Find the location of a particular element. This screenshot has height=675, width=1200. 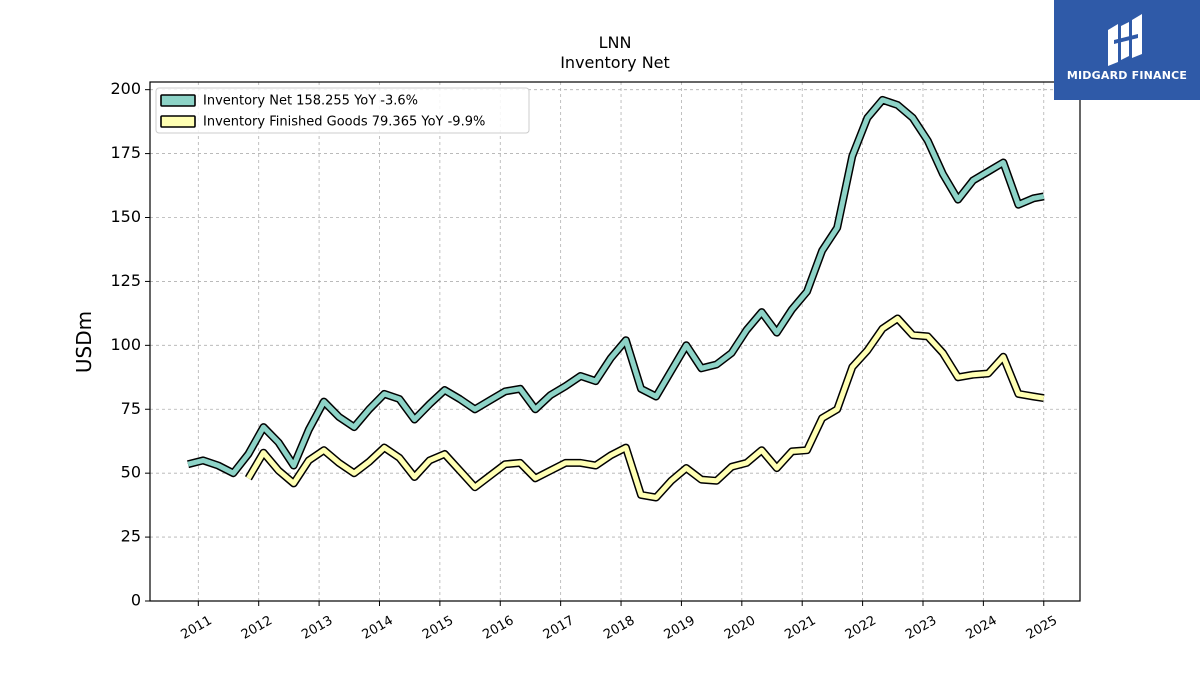

y-tick-label: 175 is located at coordinates (125, 152).